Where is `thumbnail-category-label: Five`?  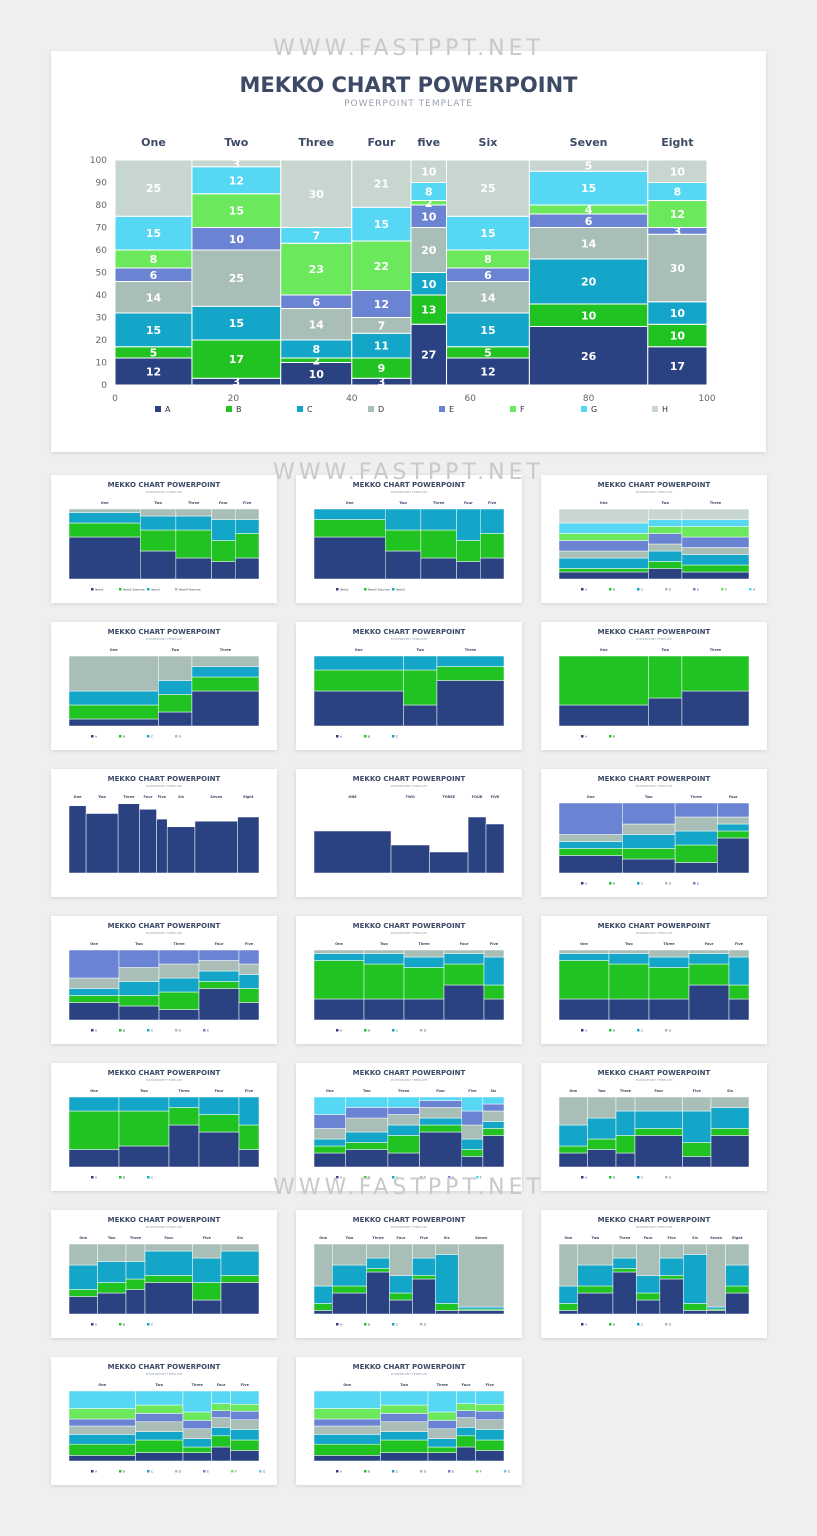
thumbnail-category-label: Five is located at coordinates (162, 797).